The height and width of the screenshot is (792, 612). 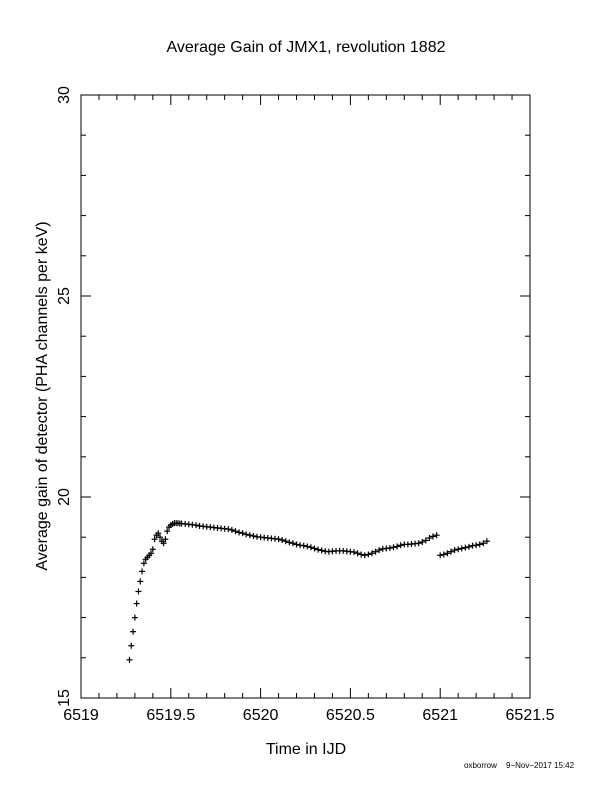 I want to click on data-points, so click(x=308, y=591).